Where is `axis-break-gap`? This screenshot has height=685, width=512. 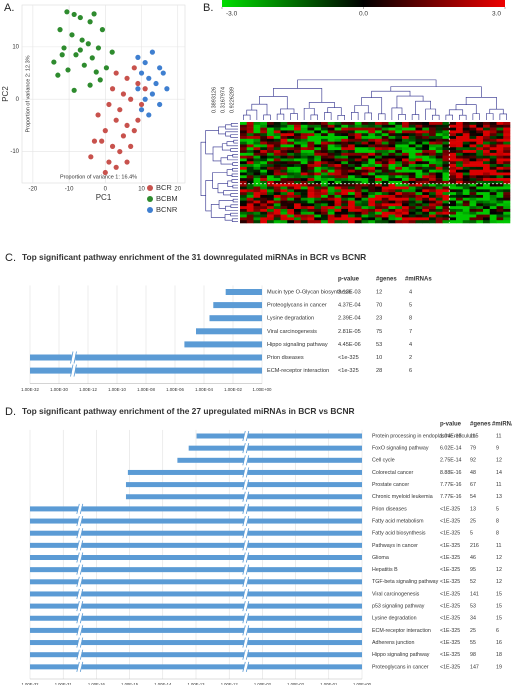
axis-break-gap is located at coordinates (246, 642).